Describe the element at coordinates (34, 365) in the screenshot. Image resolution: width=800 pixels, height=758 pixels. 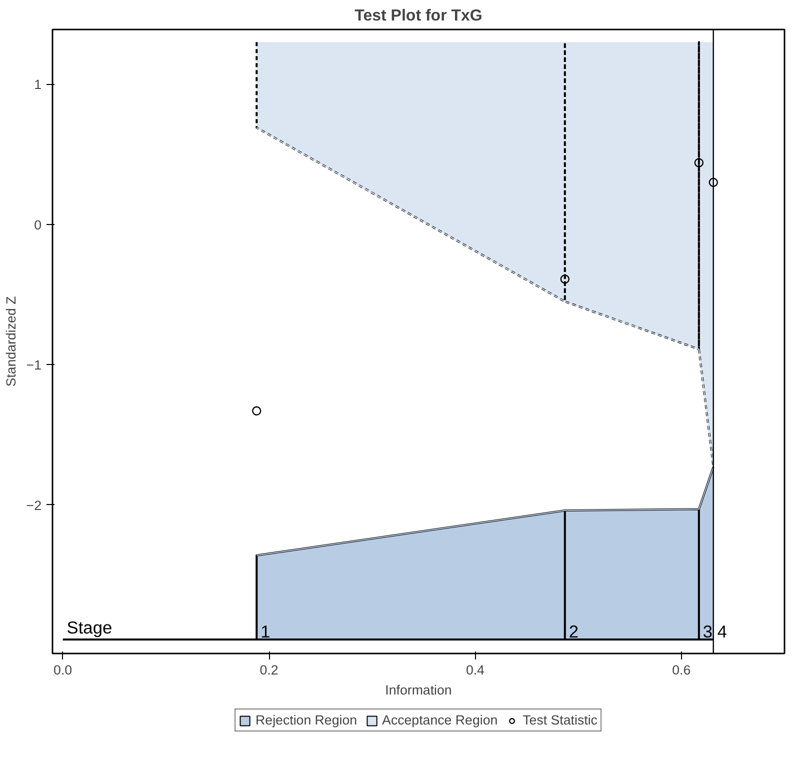
I see `y-tick-label: −1` at that location.